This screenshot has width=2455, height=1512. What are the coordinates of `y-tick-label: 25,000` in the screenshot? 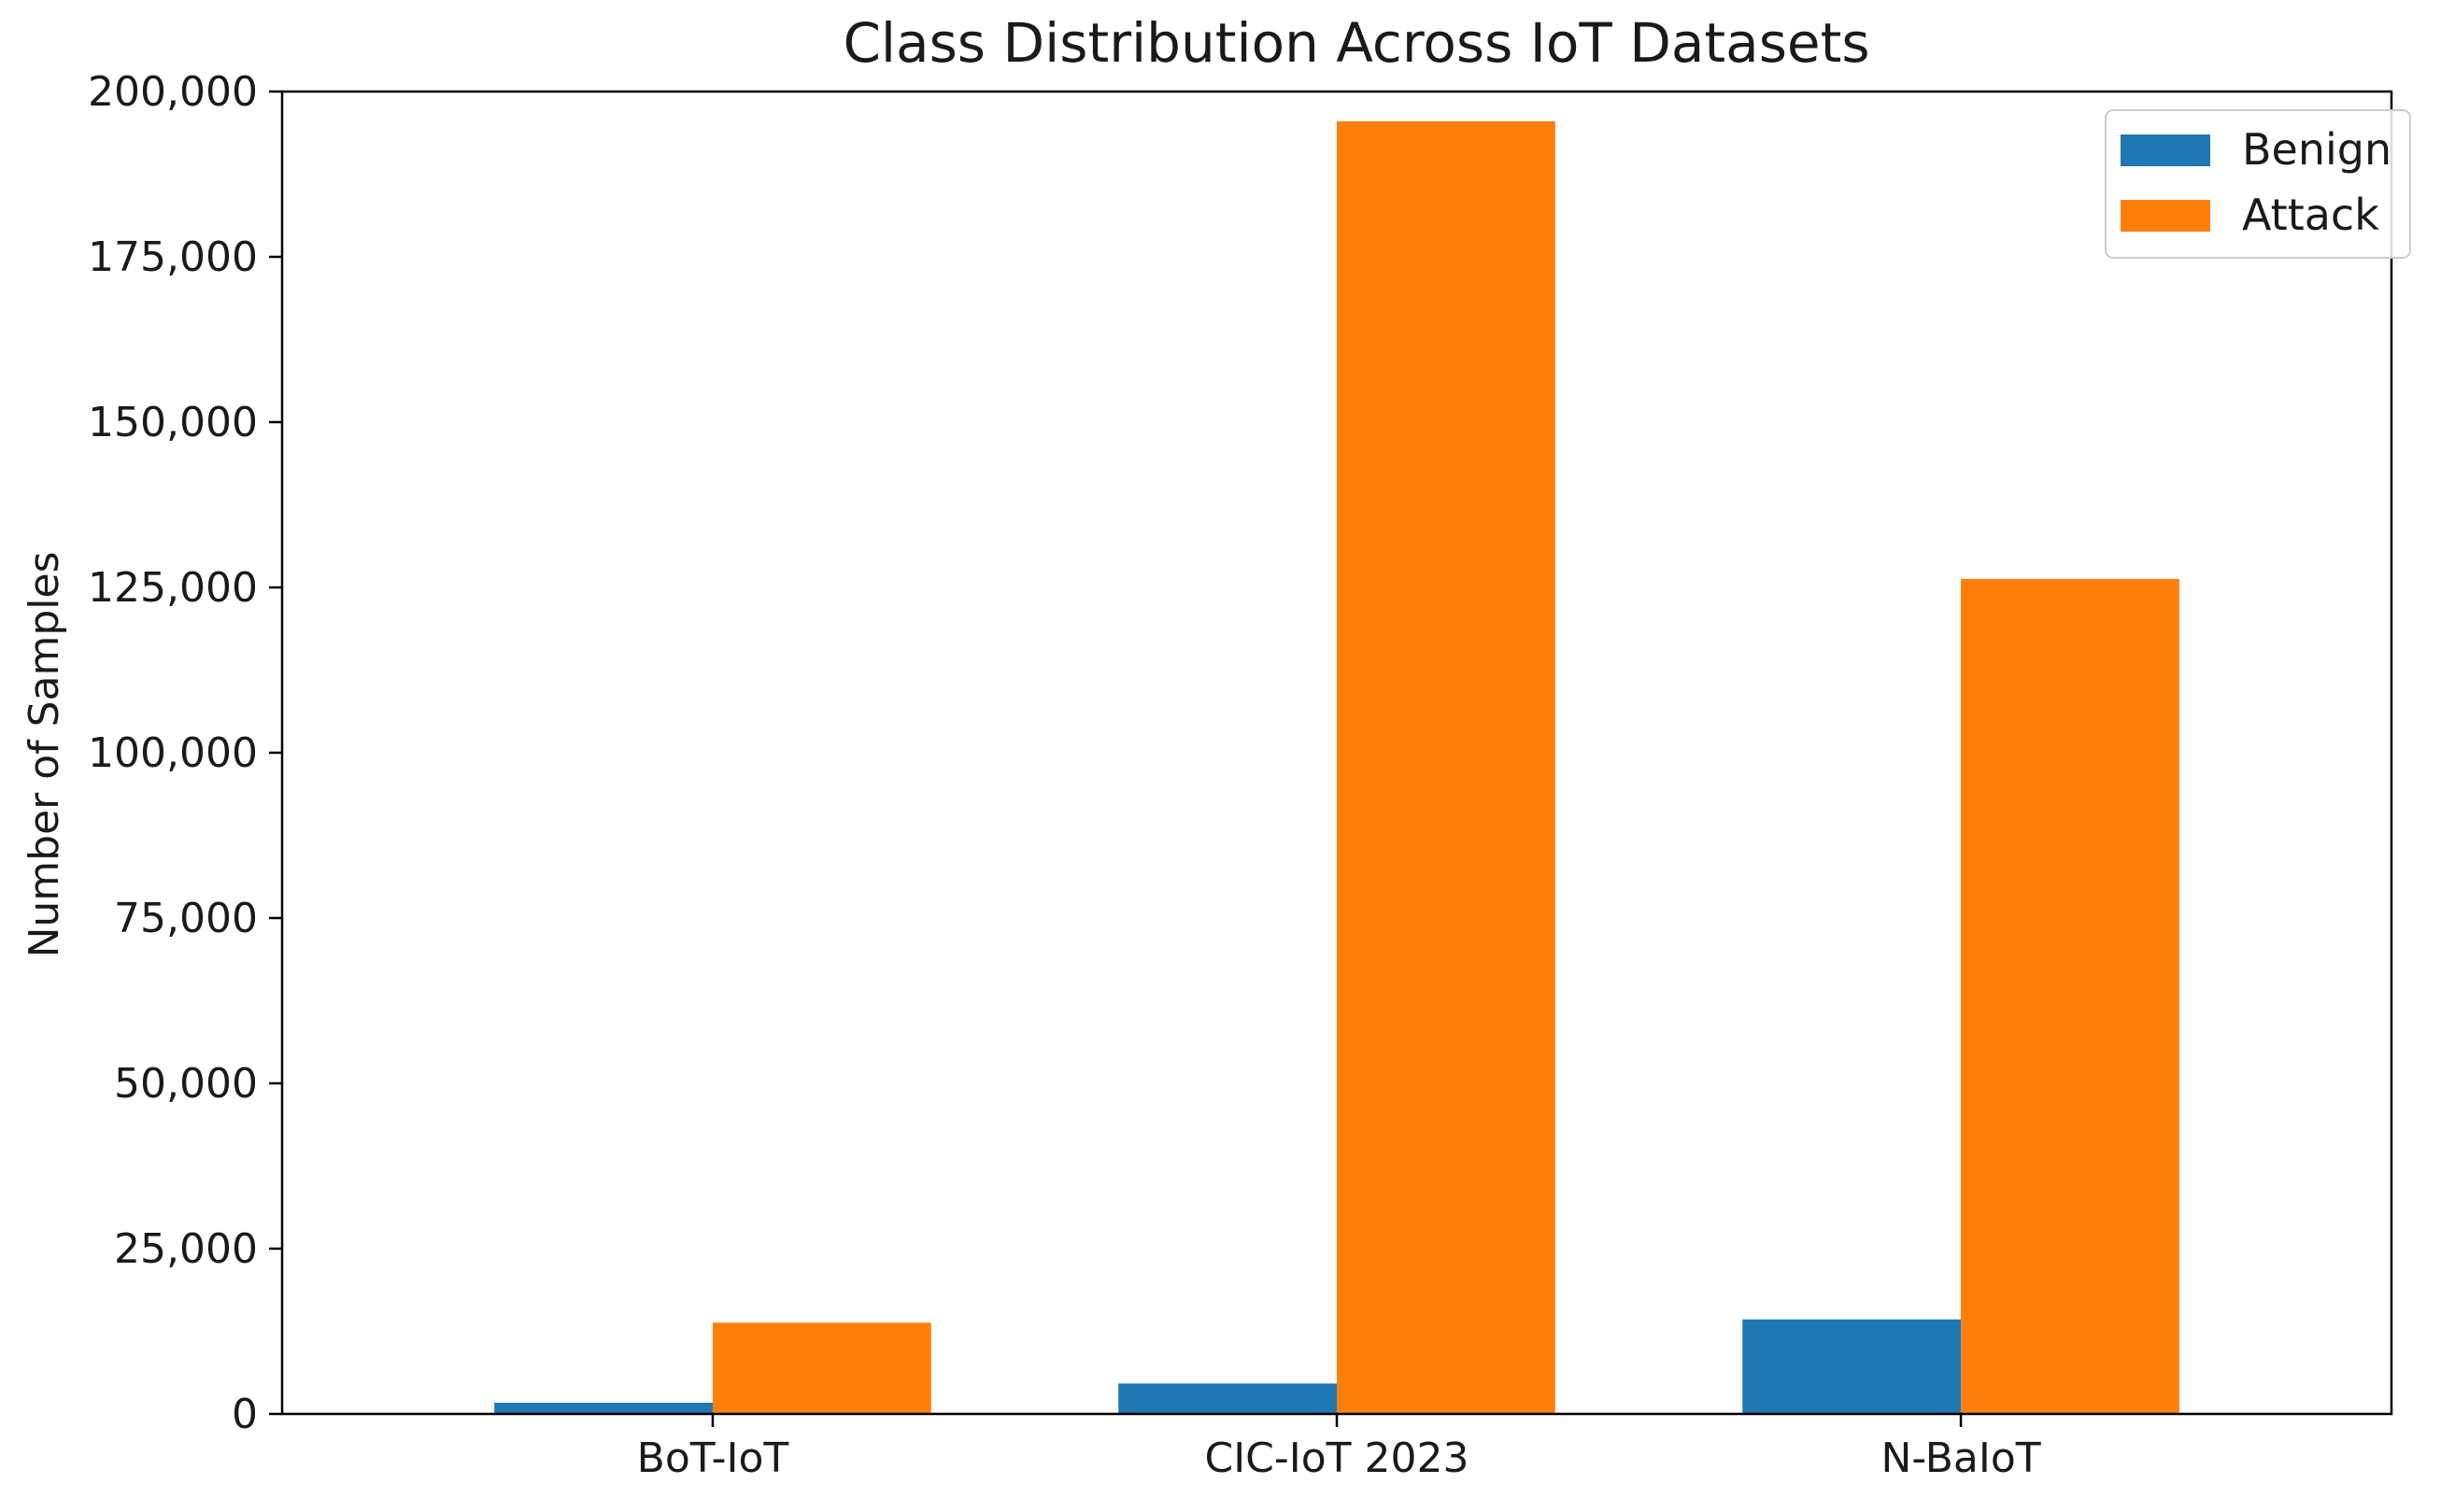 It's located at (186, 1249).